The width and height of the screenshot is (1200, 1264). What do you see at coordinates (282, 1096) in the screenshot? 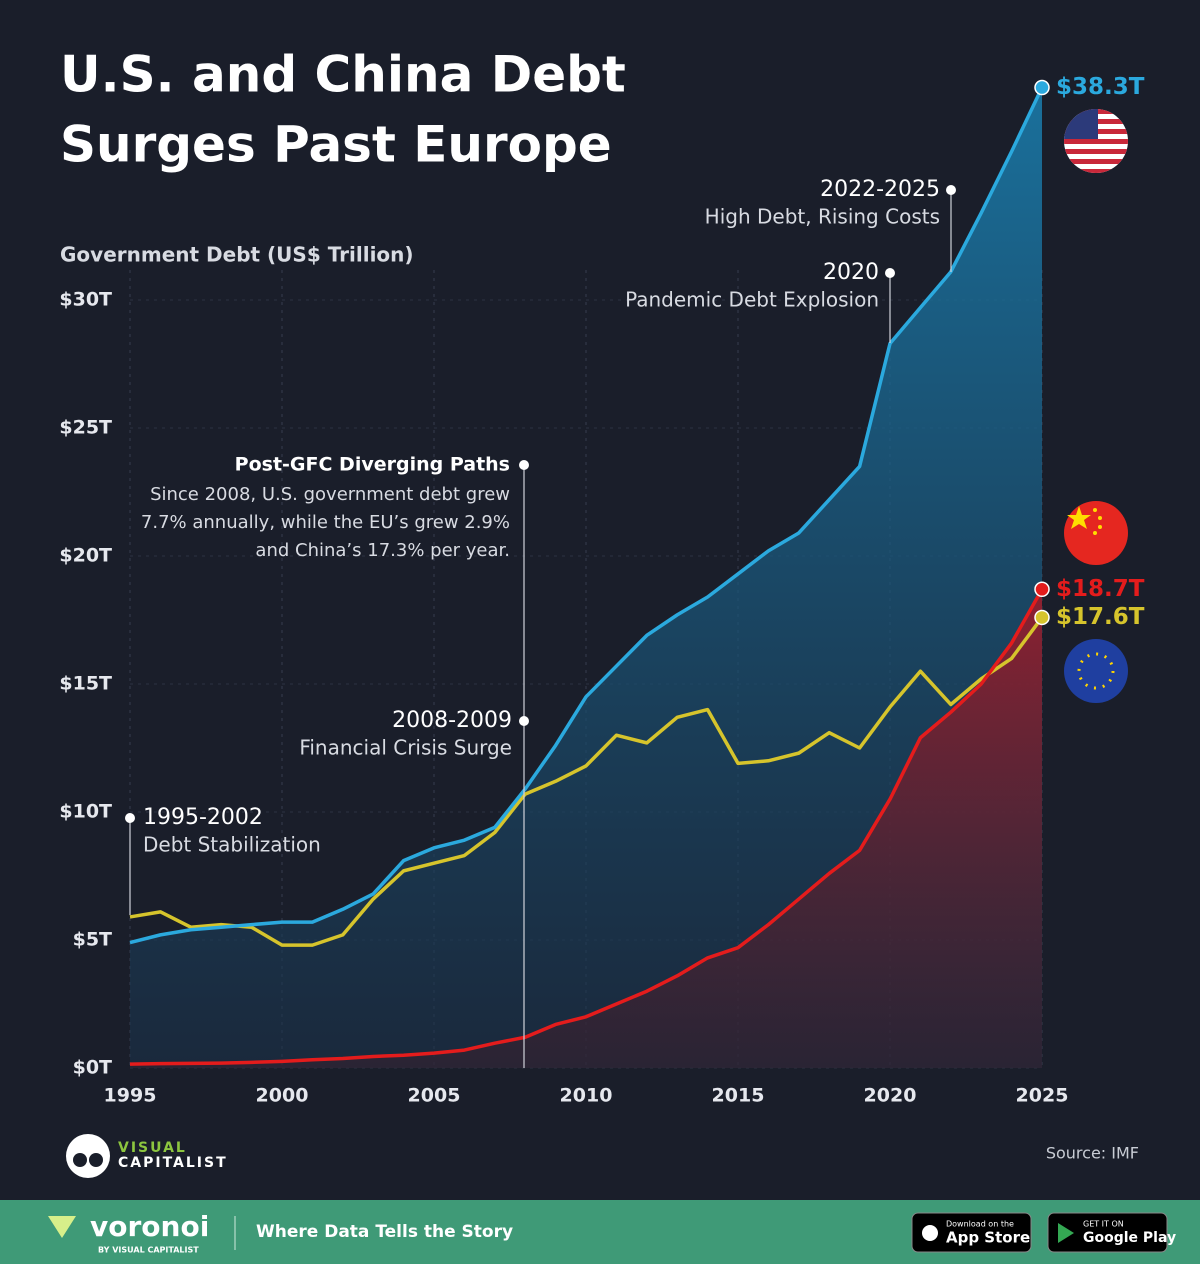
I see `x-tick-label: 2000` at bounding box center [282, 1096].